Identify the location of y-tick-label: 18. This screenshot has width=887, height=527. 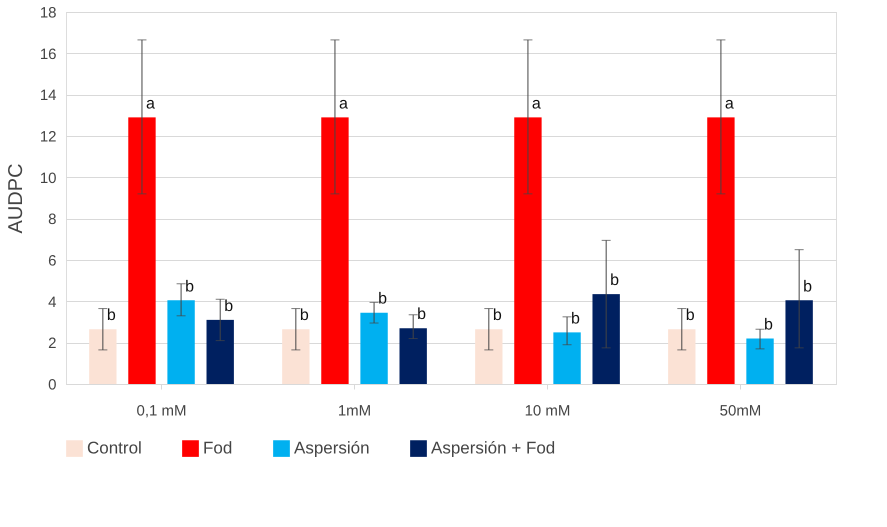
(48, 13).